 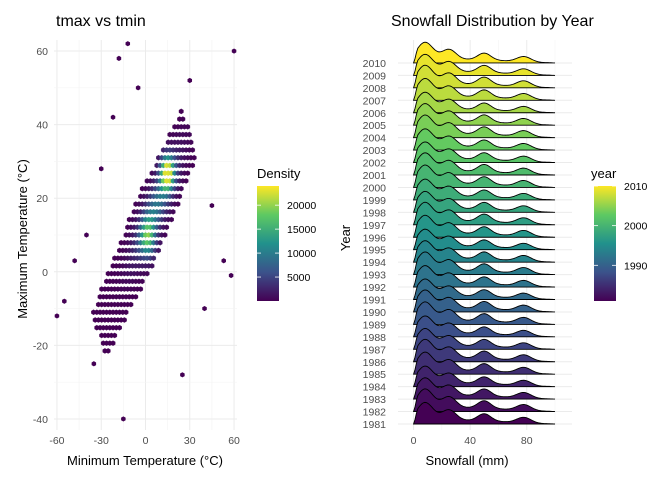 I want to click on year-legend-title: year, so click(x=604, y=173).